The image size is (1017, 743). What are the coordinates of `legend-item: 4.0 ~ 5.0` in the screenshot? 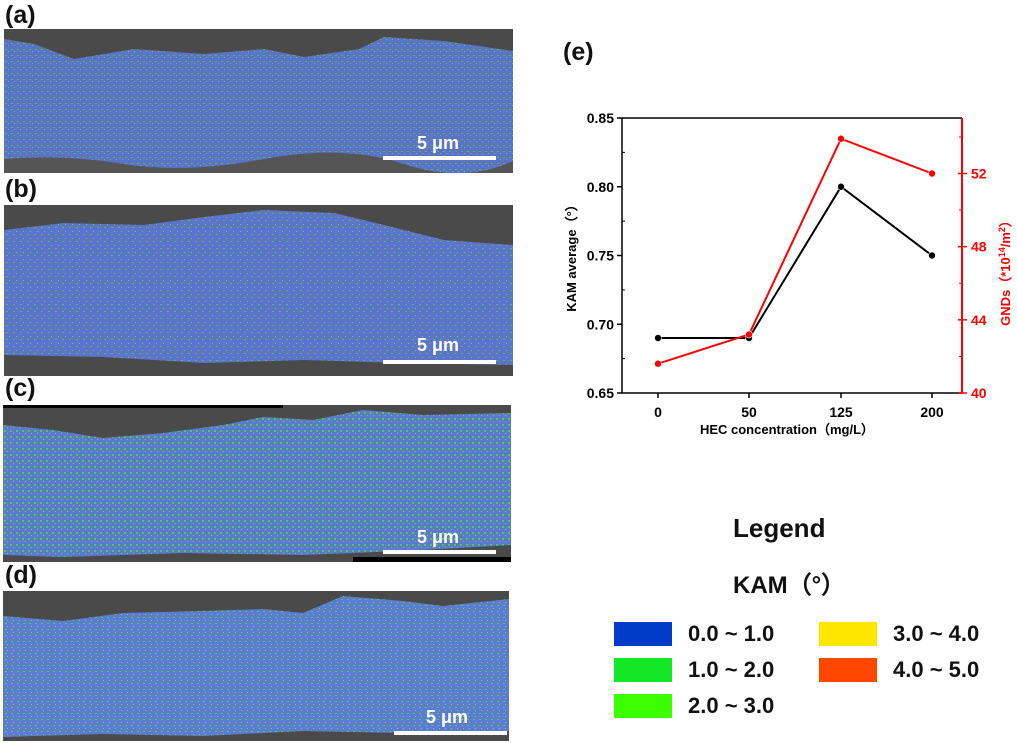 It's located at (899, 670).